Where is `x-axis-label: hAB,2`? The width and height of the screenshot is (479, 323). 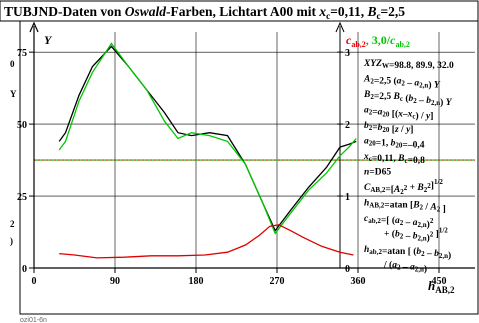 x-axis-label: hAB,2 is located at coordinates (441, 286).